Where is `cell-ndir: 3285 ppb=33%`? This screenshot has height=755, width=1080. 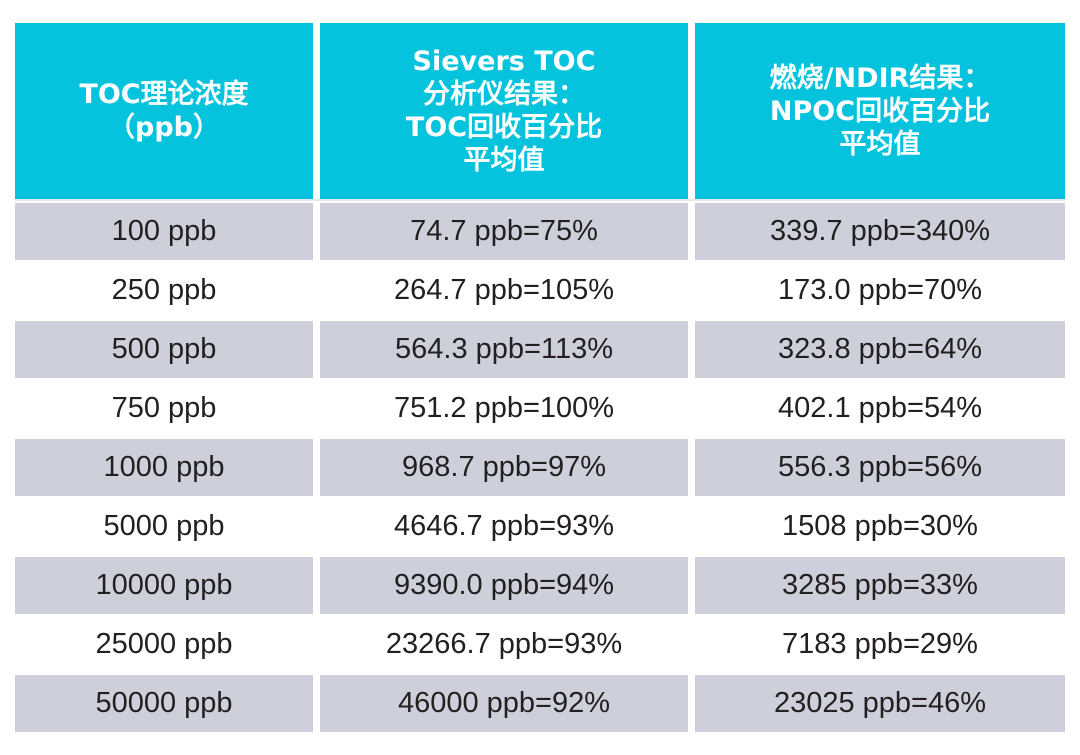
cell-ndir: 3285 ppb=33% is located at coordinates (880, 585).